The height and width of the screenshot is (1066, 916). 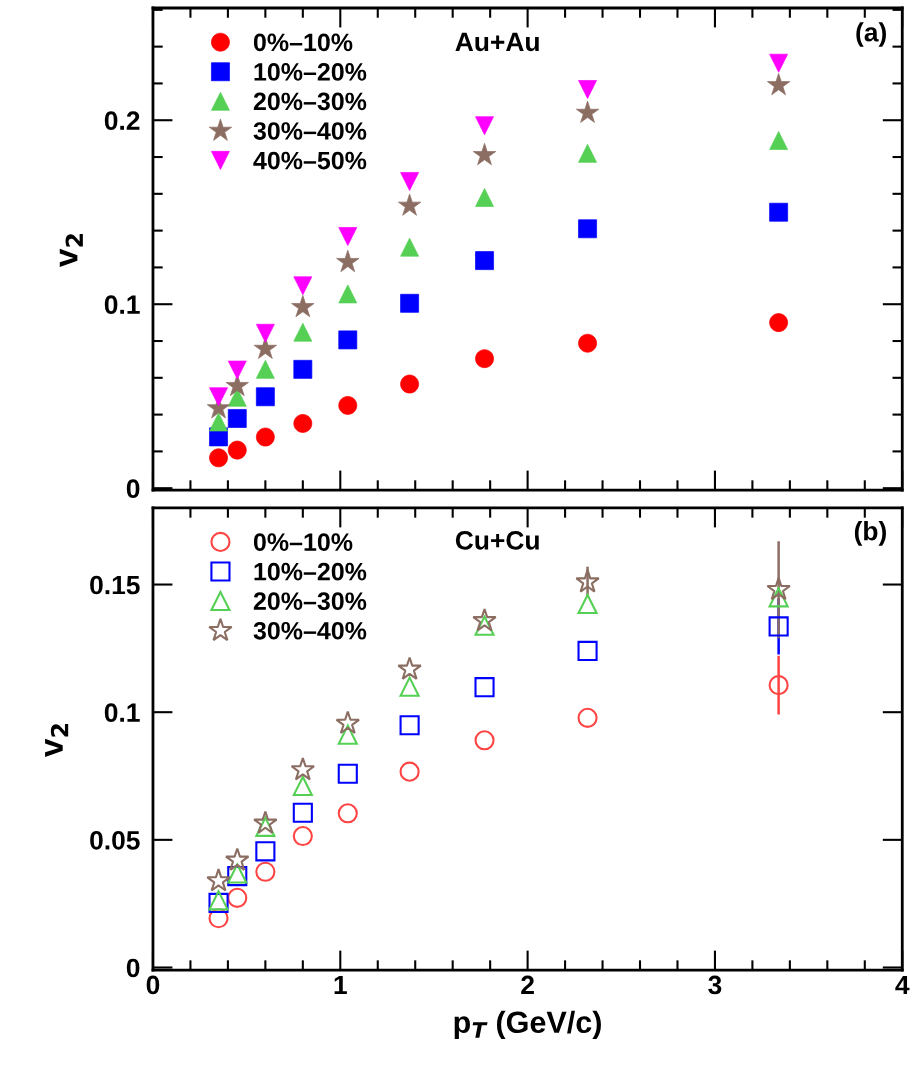 I want to click on y-tick-label: 0.05, so click(x=115, y=840).